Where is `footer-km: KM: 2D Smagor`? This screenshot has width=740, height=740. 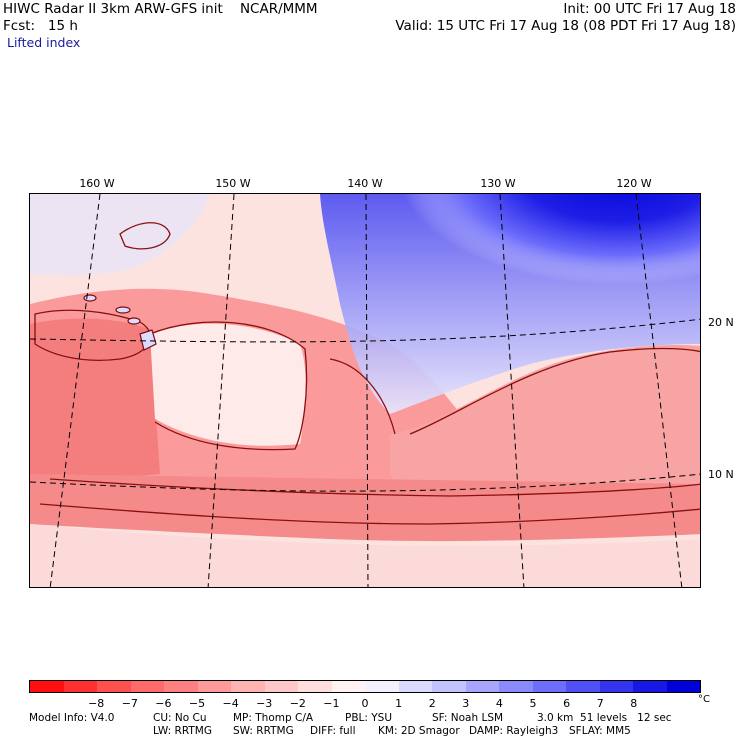 footer-km: KM: 2D Smagor is located at coordinates (419, 731).